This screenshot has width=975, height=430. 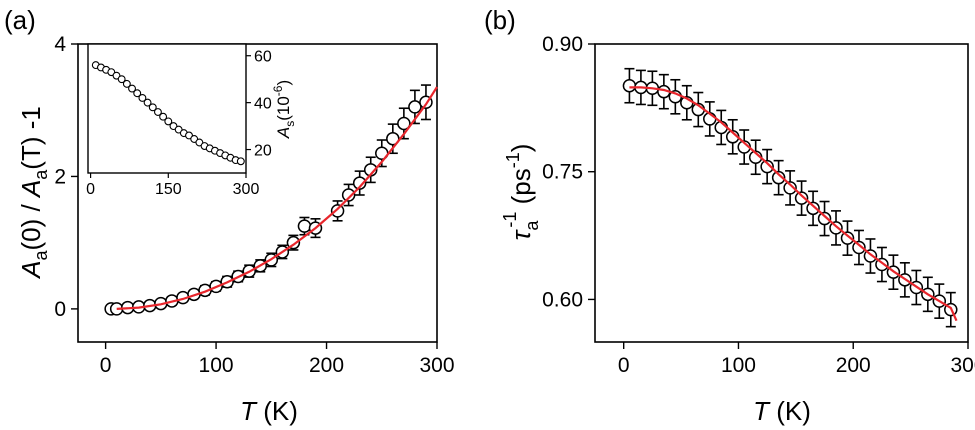 What do you see at coordinates (513, 160) in the screenshot?
I see `panel-b-y-axis-unit-exponent: -1` at bounding box center [513, 160].